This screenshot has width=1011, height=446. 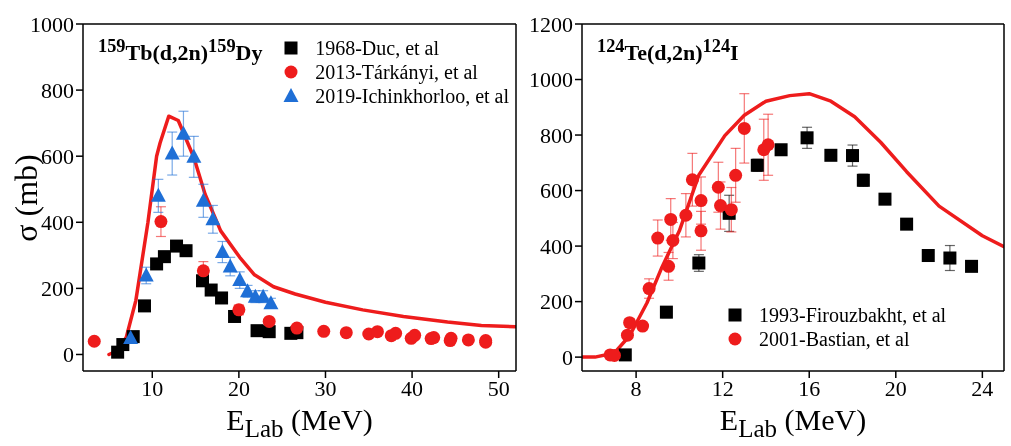 What do you see at coordinates (412, 96) in the screenshot?
I see `legend-label: 2019-Ichinkhorloo, et al` at bounding box center [412, 96].